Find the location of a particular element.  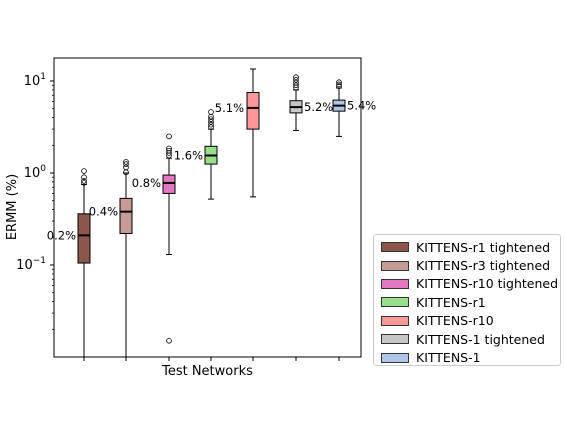

box-7: 5.4% is located at coordinates (354, 220).